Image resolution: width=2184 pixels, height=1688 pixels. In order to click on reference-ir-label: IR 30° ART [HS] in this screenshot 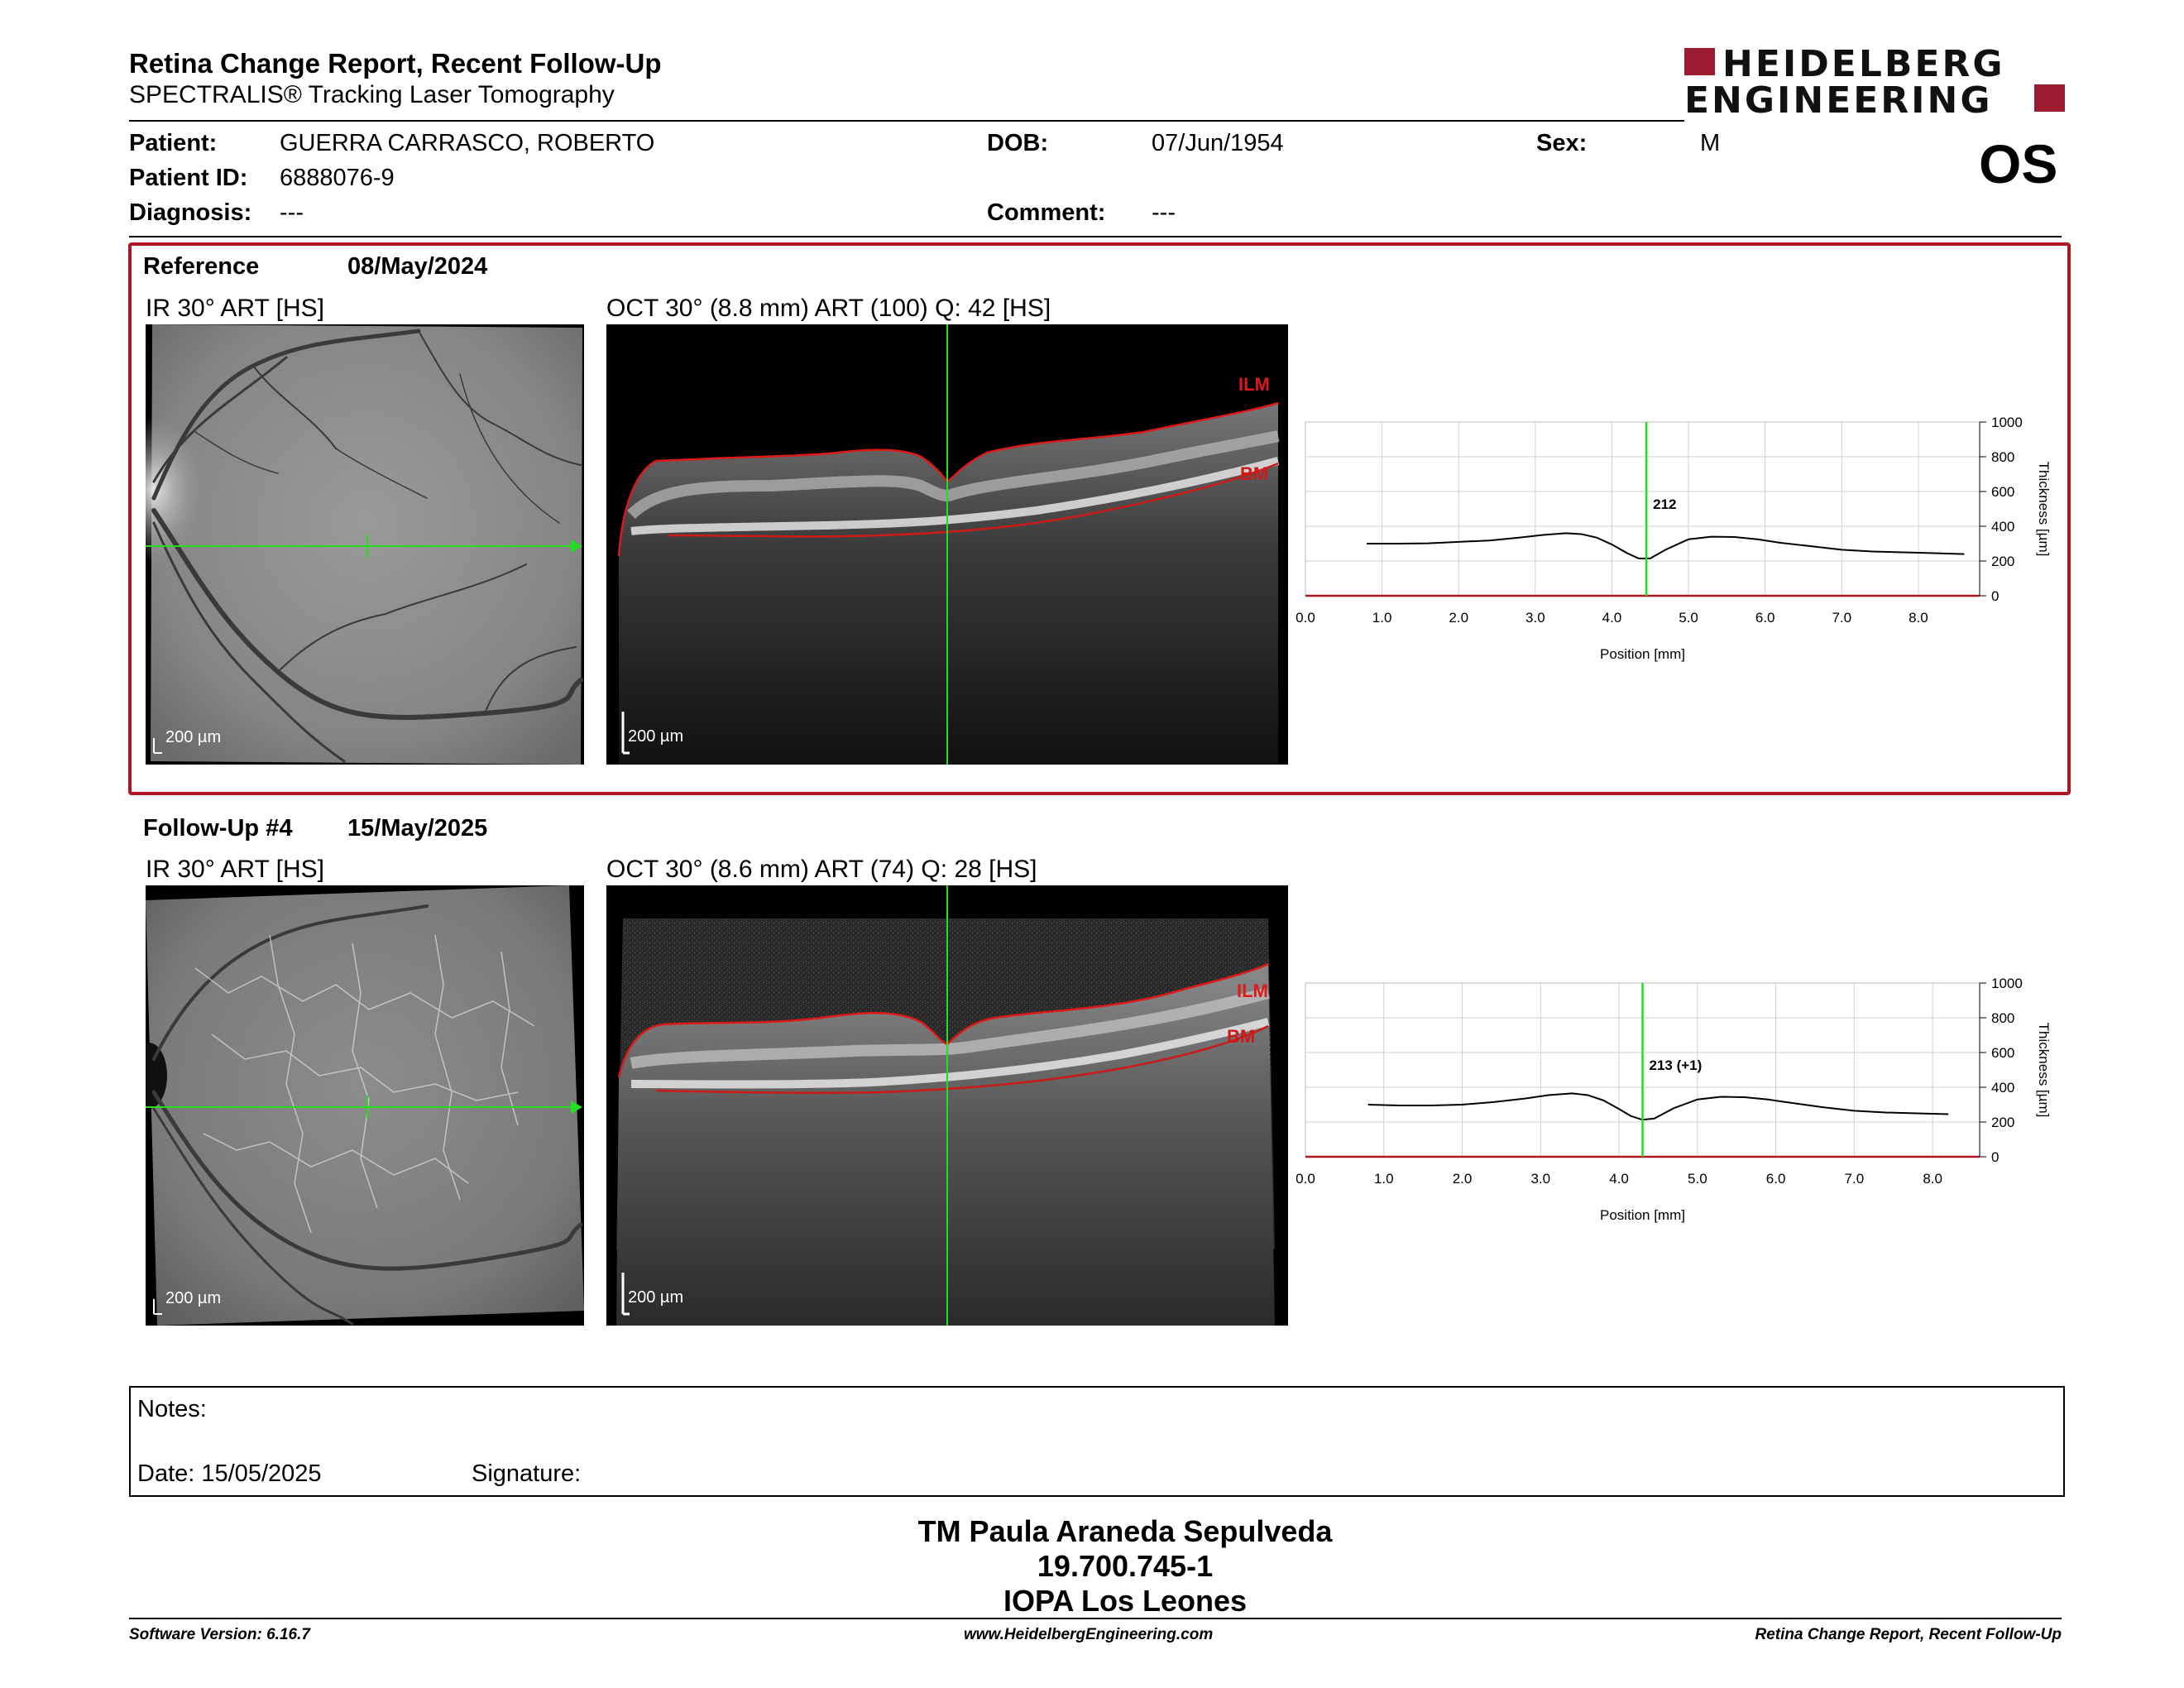, I will do `click(235, 308)`.